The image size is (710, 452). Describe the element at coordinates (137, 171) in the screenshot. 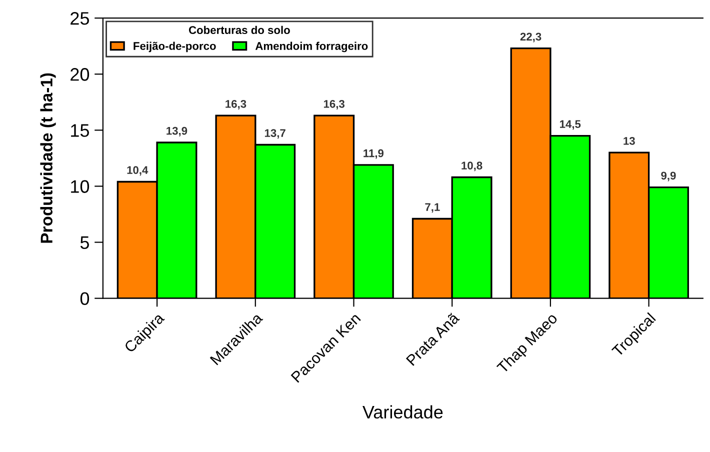

I see `data-label: 10,4` at that location.